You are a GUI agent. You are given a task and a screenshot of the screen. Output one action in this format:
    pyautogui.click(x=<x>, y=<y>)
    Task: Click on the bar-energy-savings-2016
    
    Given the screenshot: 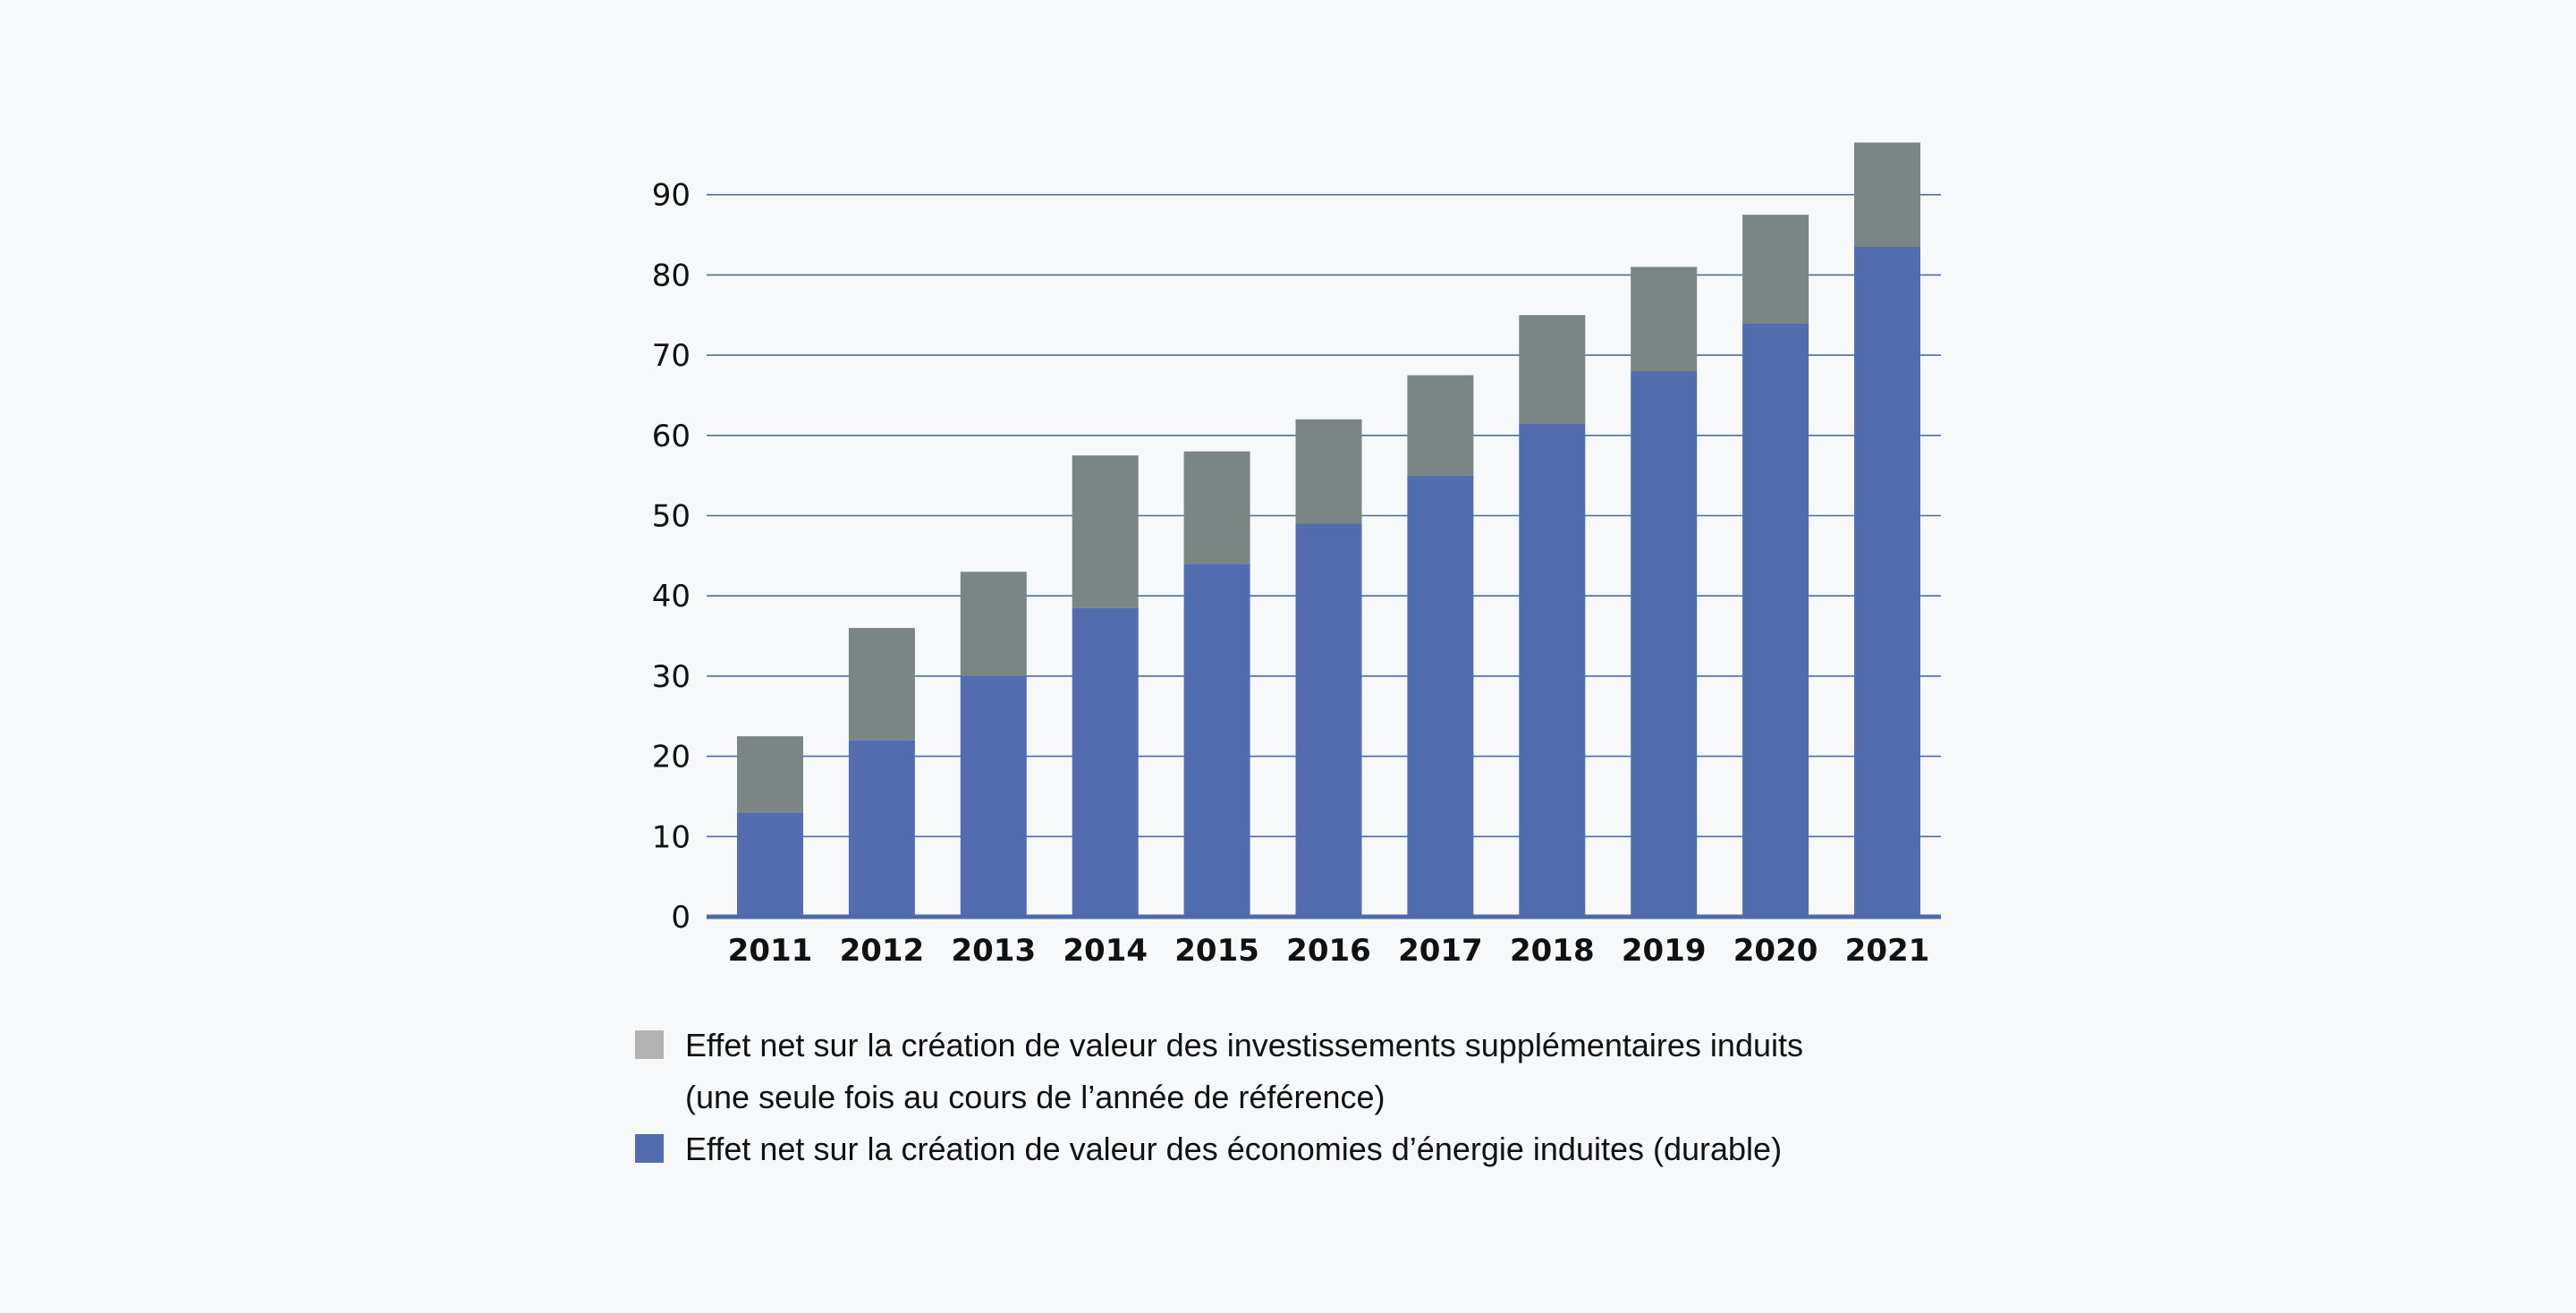 What is the action you would take?
    pyautogui.click(x=1328, y=720)
    